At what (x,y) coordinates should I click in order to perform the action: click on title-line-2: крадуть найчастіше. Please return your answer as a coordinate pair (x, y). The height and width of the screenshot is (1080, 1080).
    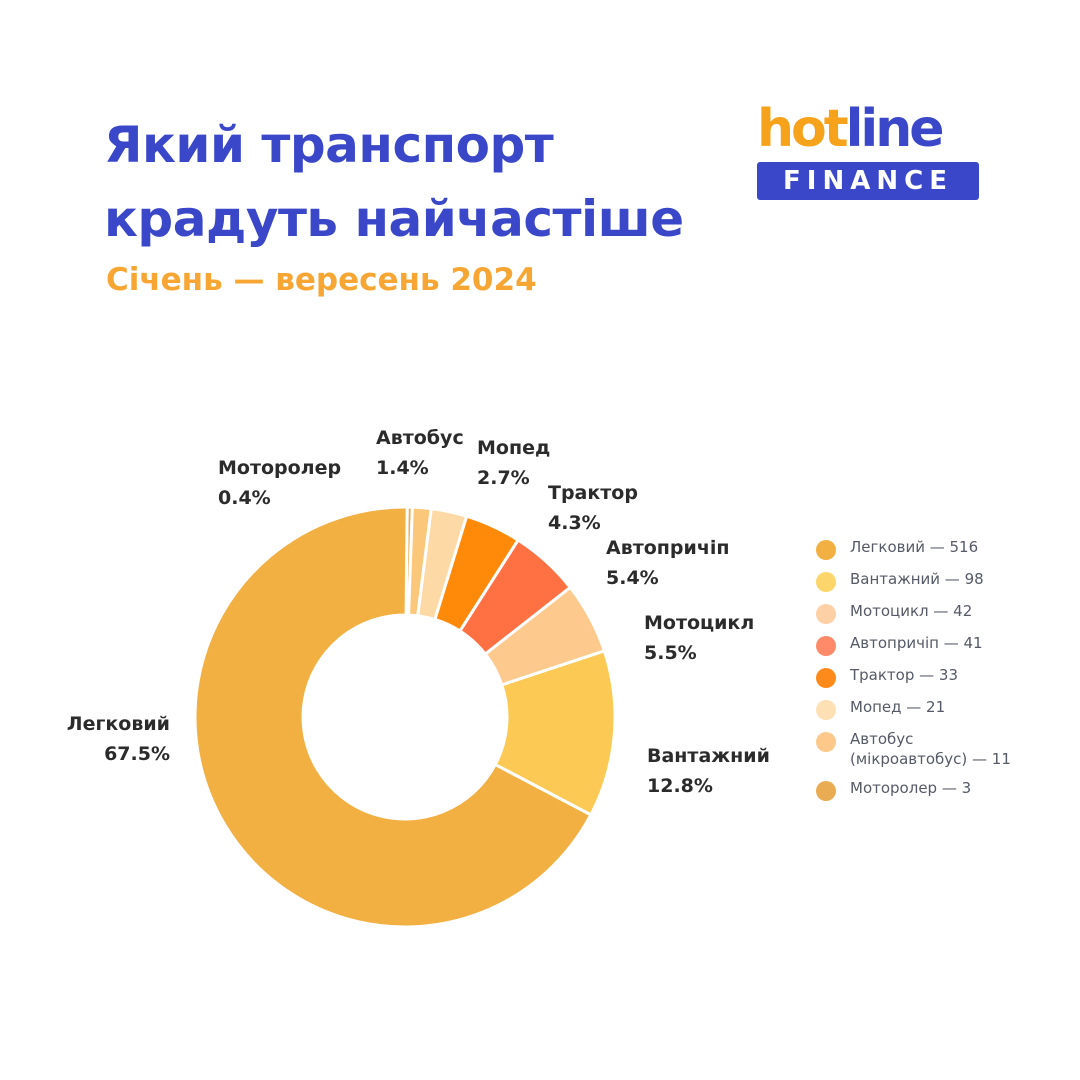
    Looking at the image, I should click on (394, 219).